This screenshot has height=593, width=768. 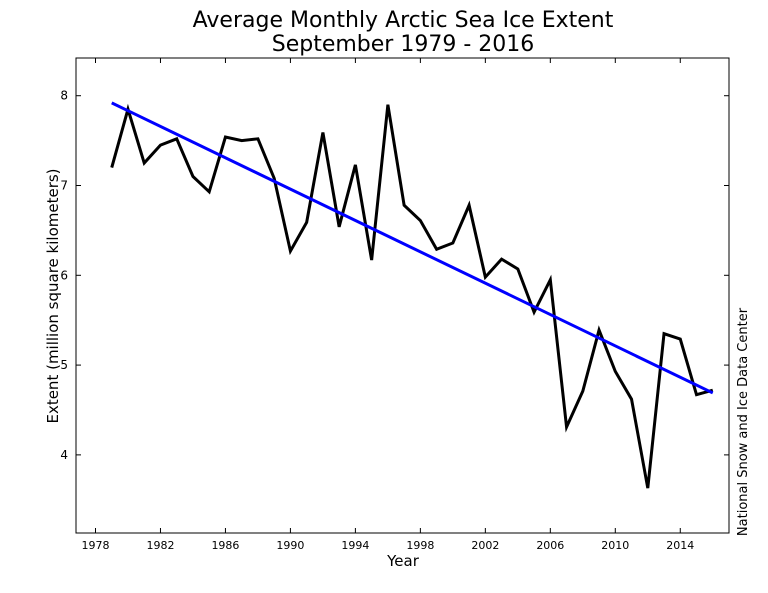 I want to click on x-tick-label: 1982, so click(x=160, y=545).